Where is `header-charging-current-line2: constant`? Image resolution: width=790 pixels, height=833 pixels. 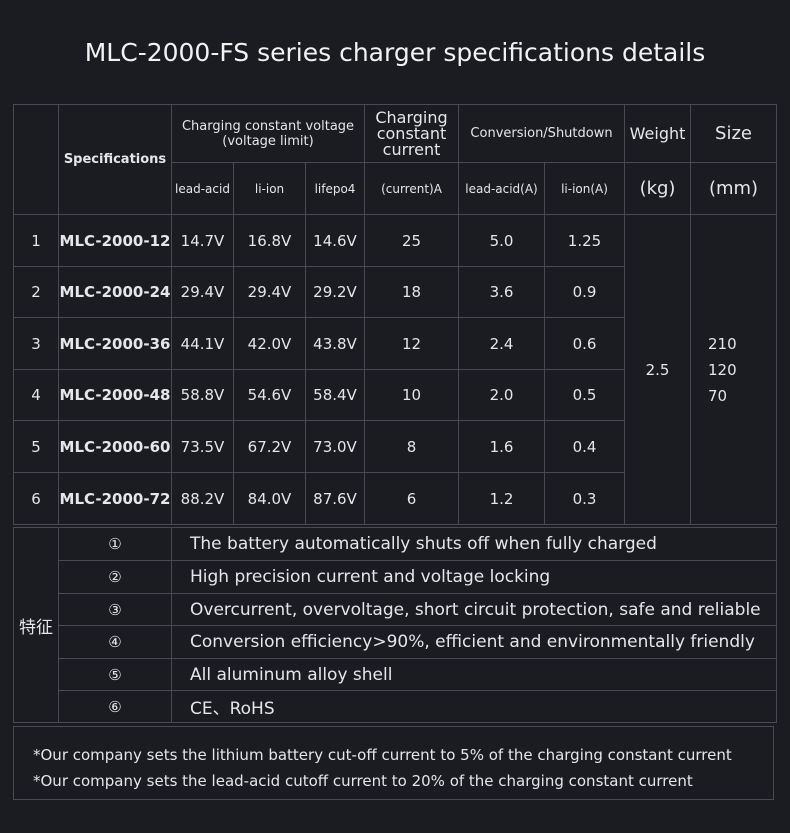
header-charging-current-line2: constant is located at coordinates (411, 133).